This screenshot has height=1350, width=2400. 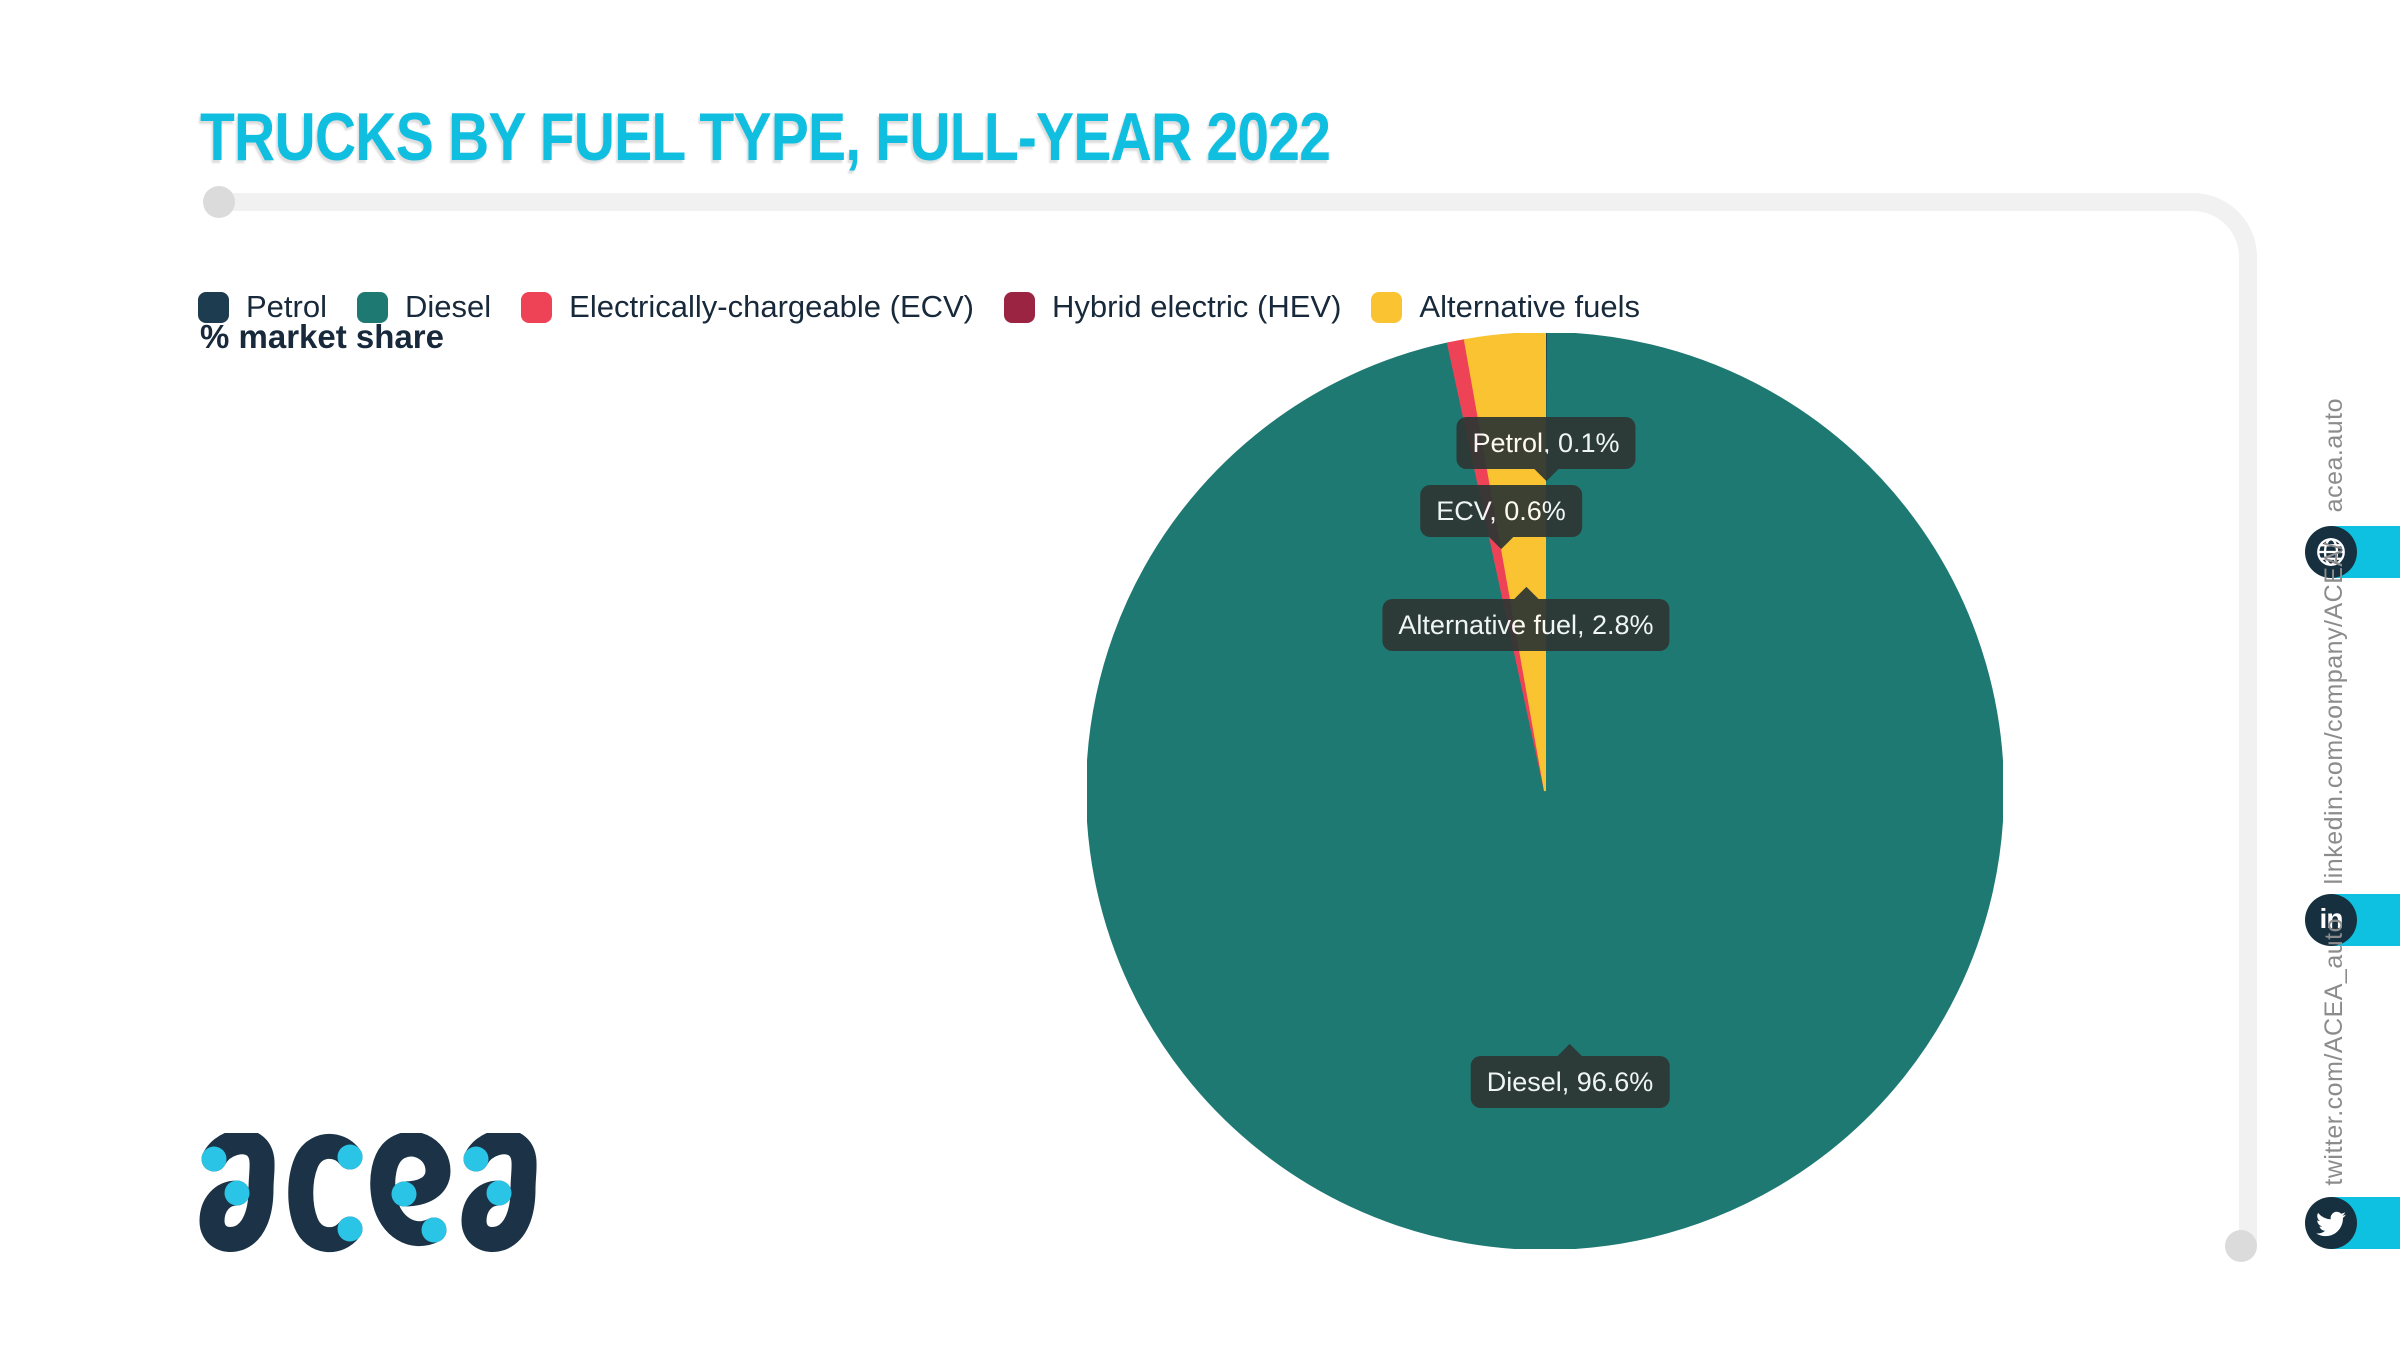 I want to click on legend-swatch-alternative, so click(x=1387, y=307).